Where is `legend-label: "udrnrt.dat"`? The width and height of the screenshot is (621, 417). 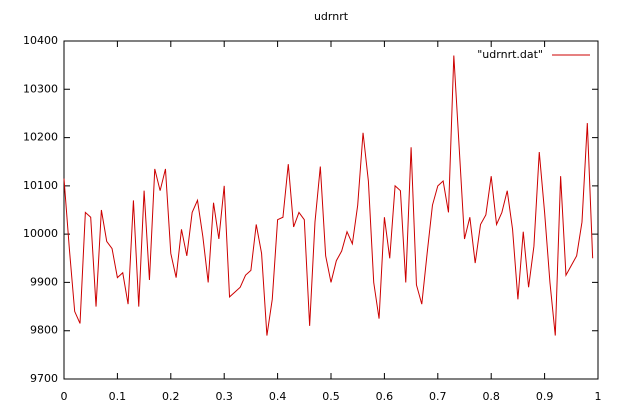 legend-label: "udrnrt.dat" is located at coordinates (510, 54).